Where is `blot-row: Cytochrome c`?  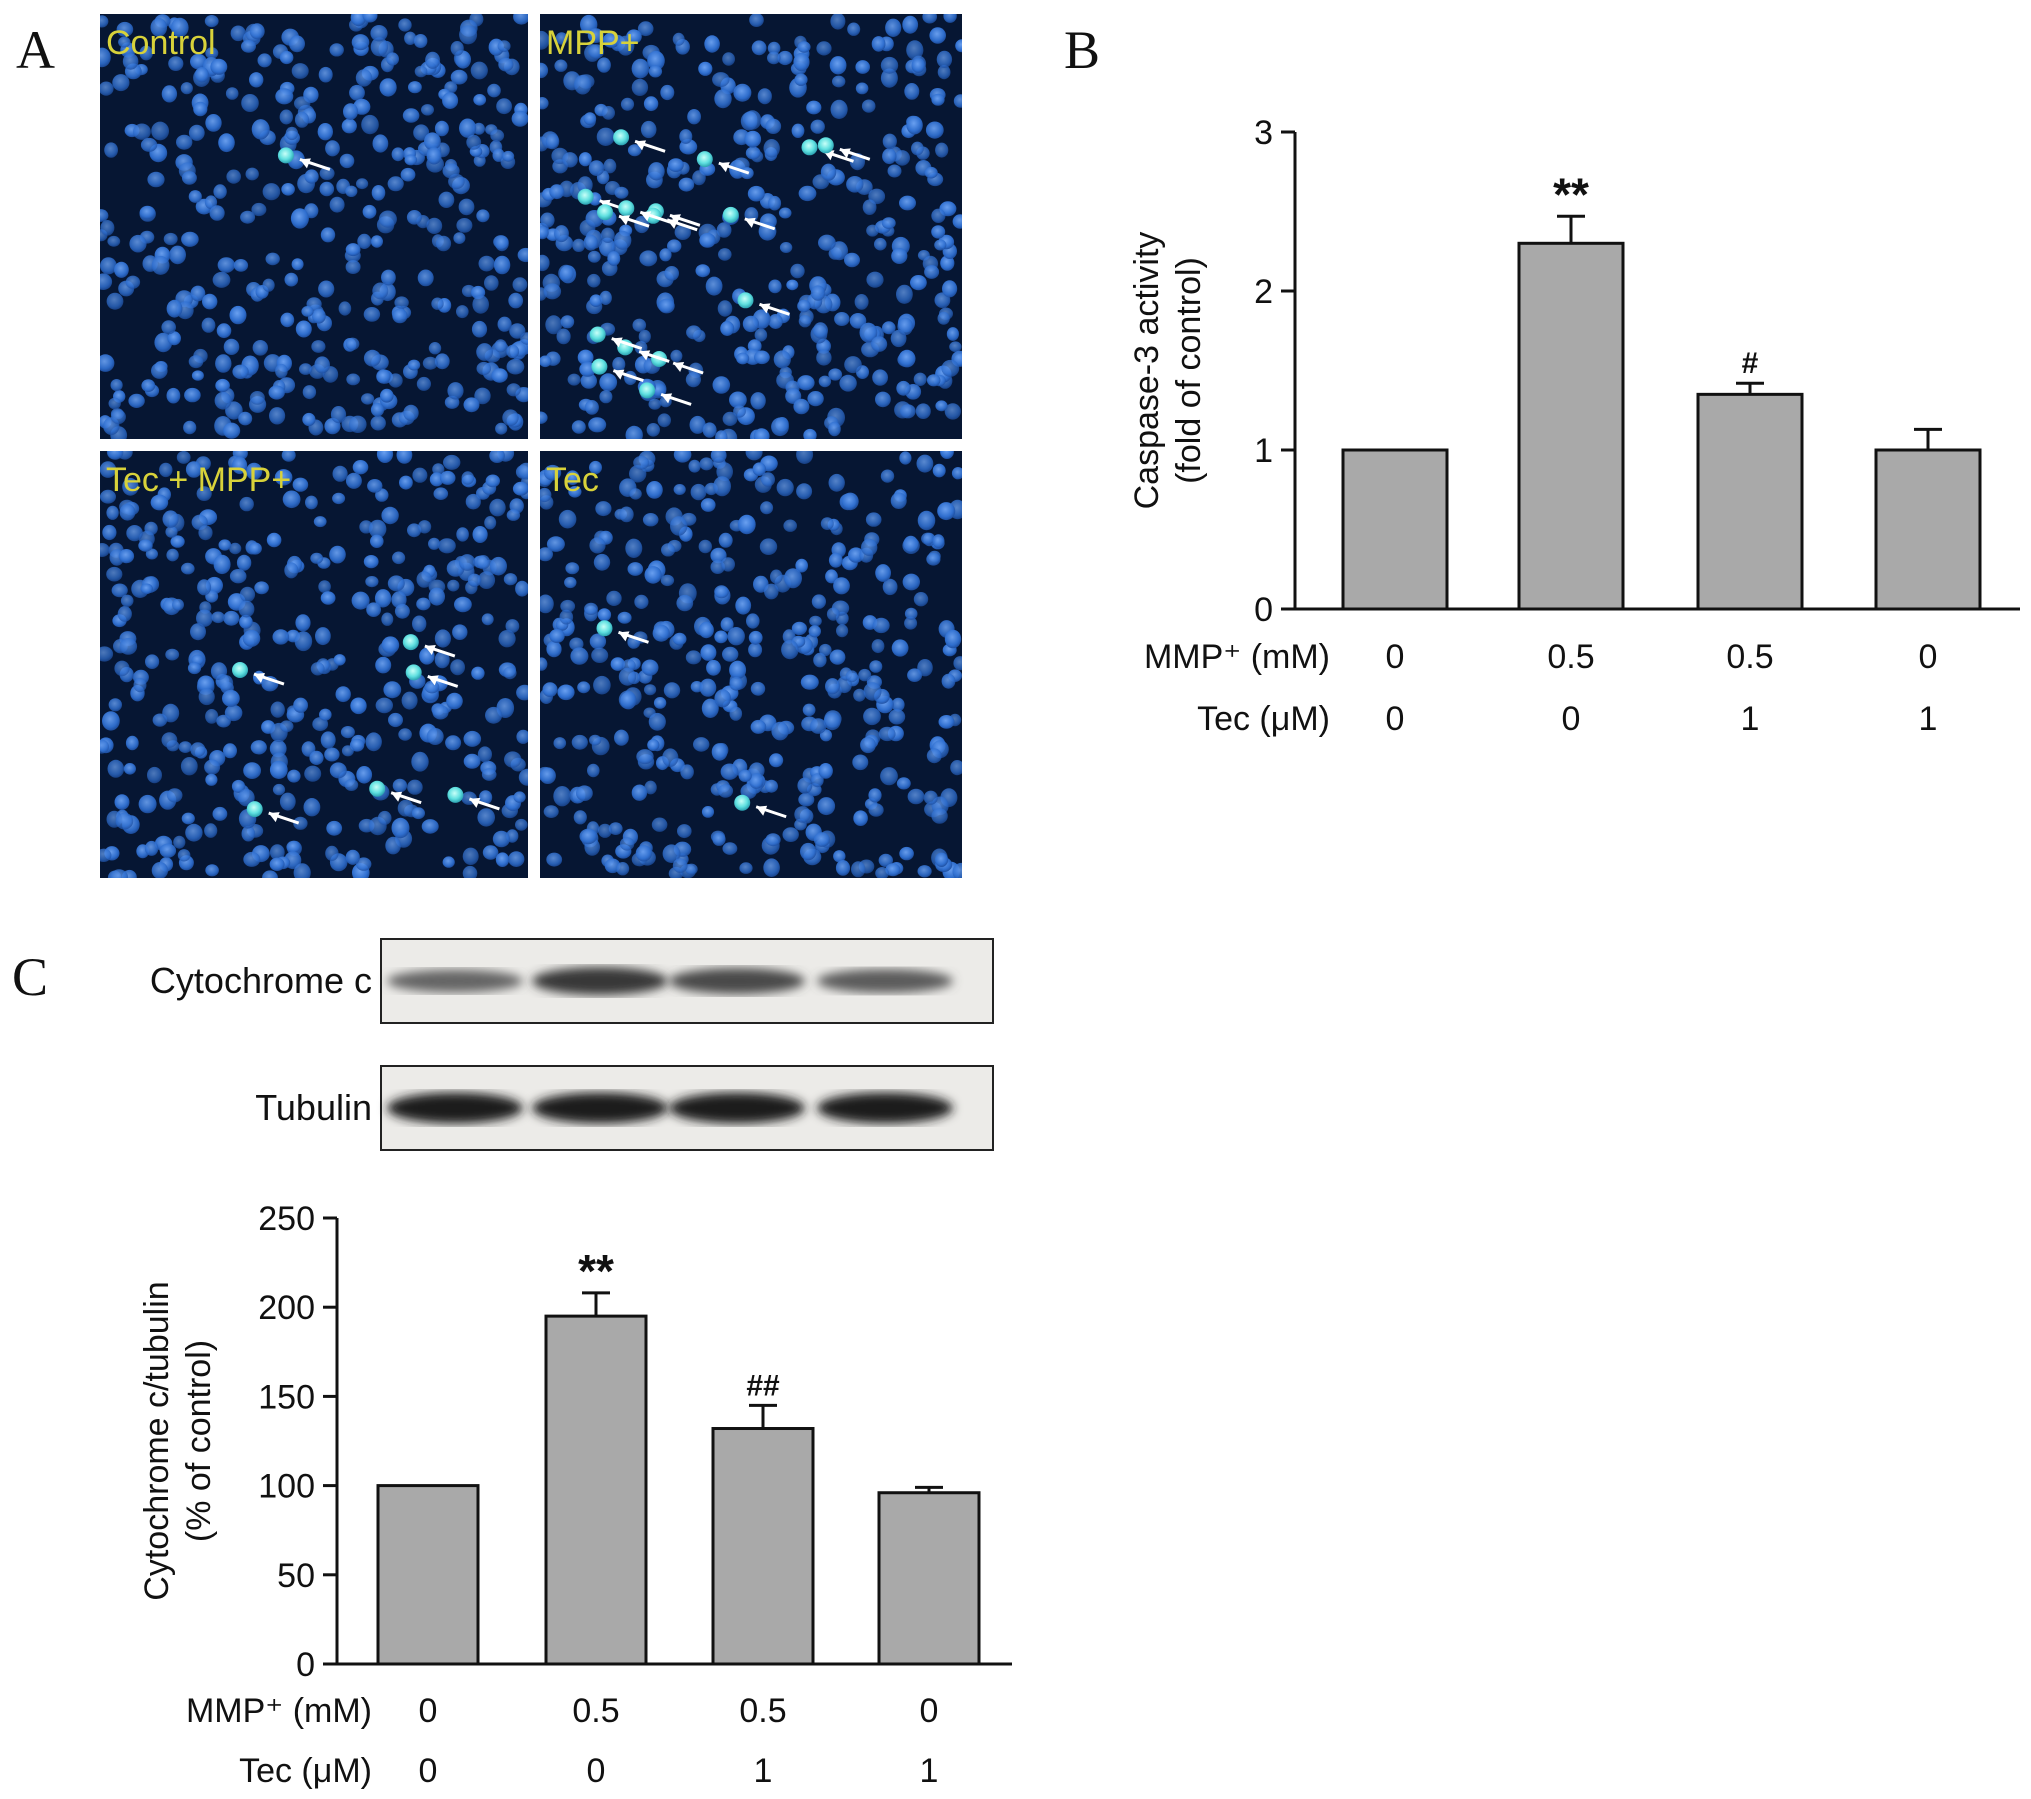 blot-row: Cytochrome c is located at coordinates (572, 981).